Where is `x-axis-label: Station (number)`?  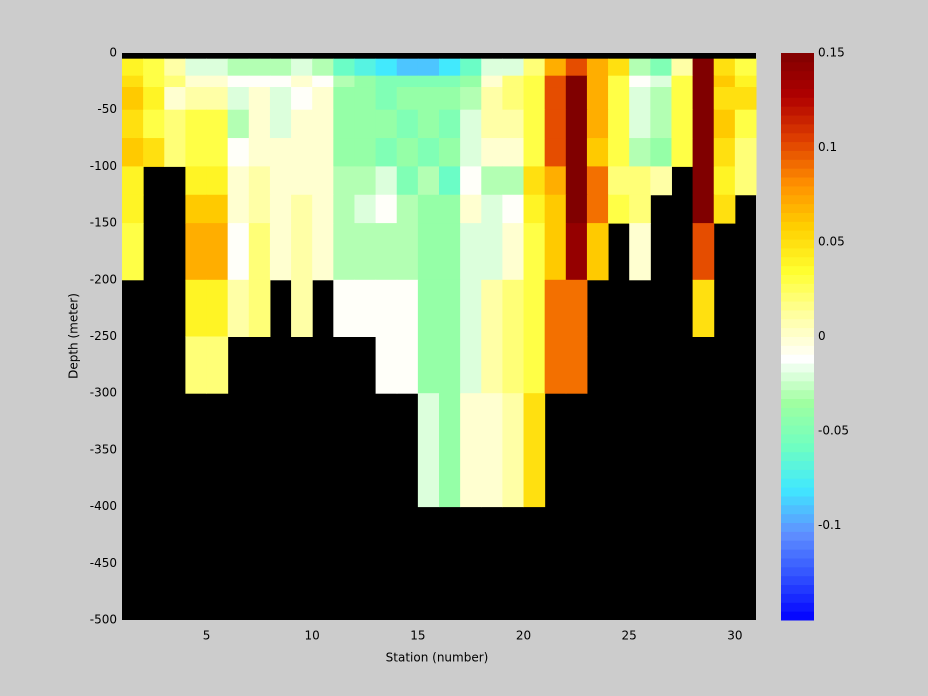
x-axis-label: Station (number) is located at coordinates (437, 658).